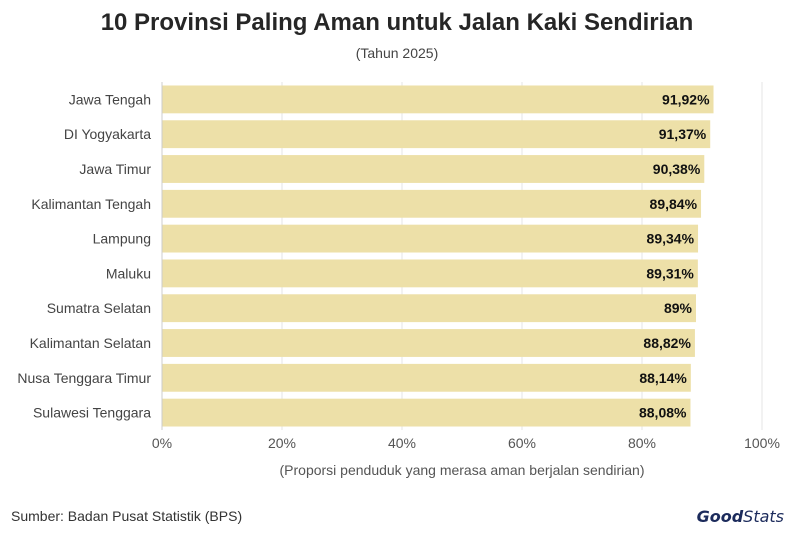 Image resolution: width=794 pixels, height=539 pixels. What do you see at coordinates (674, 204) in the screenshot?
I see `value-label: 89,84%` at bounding box center [674, 204].